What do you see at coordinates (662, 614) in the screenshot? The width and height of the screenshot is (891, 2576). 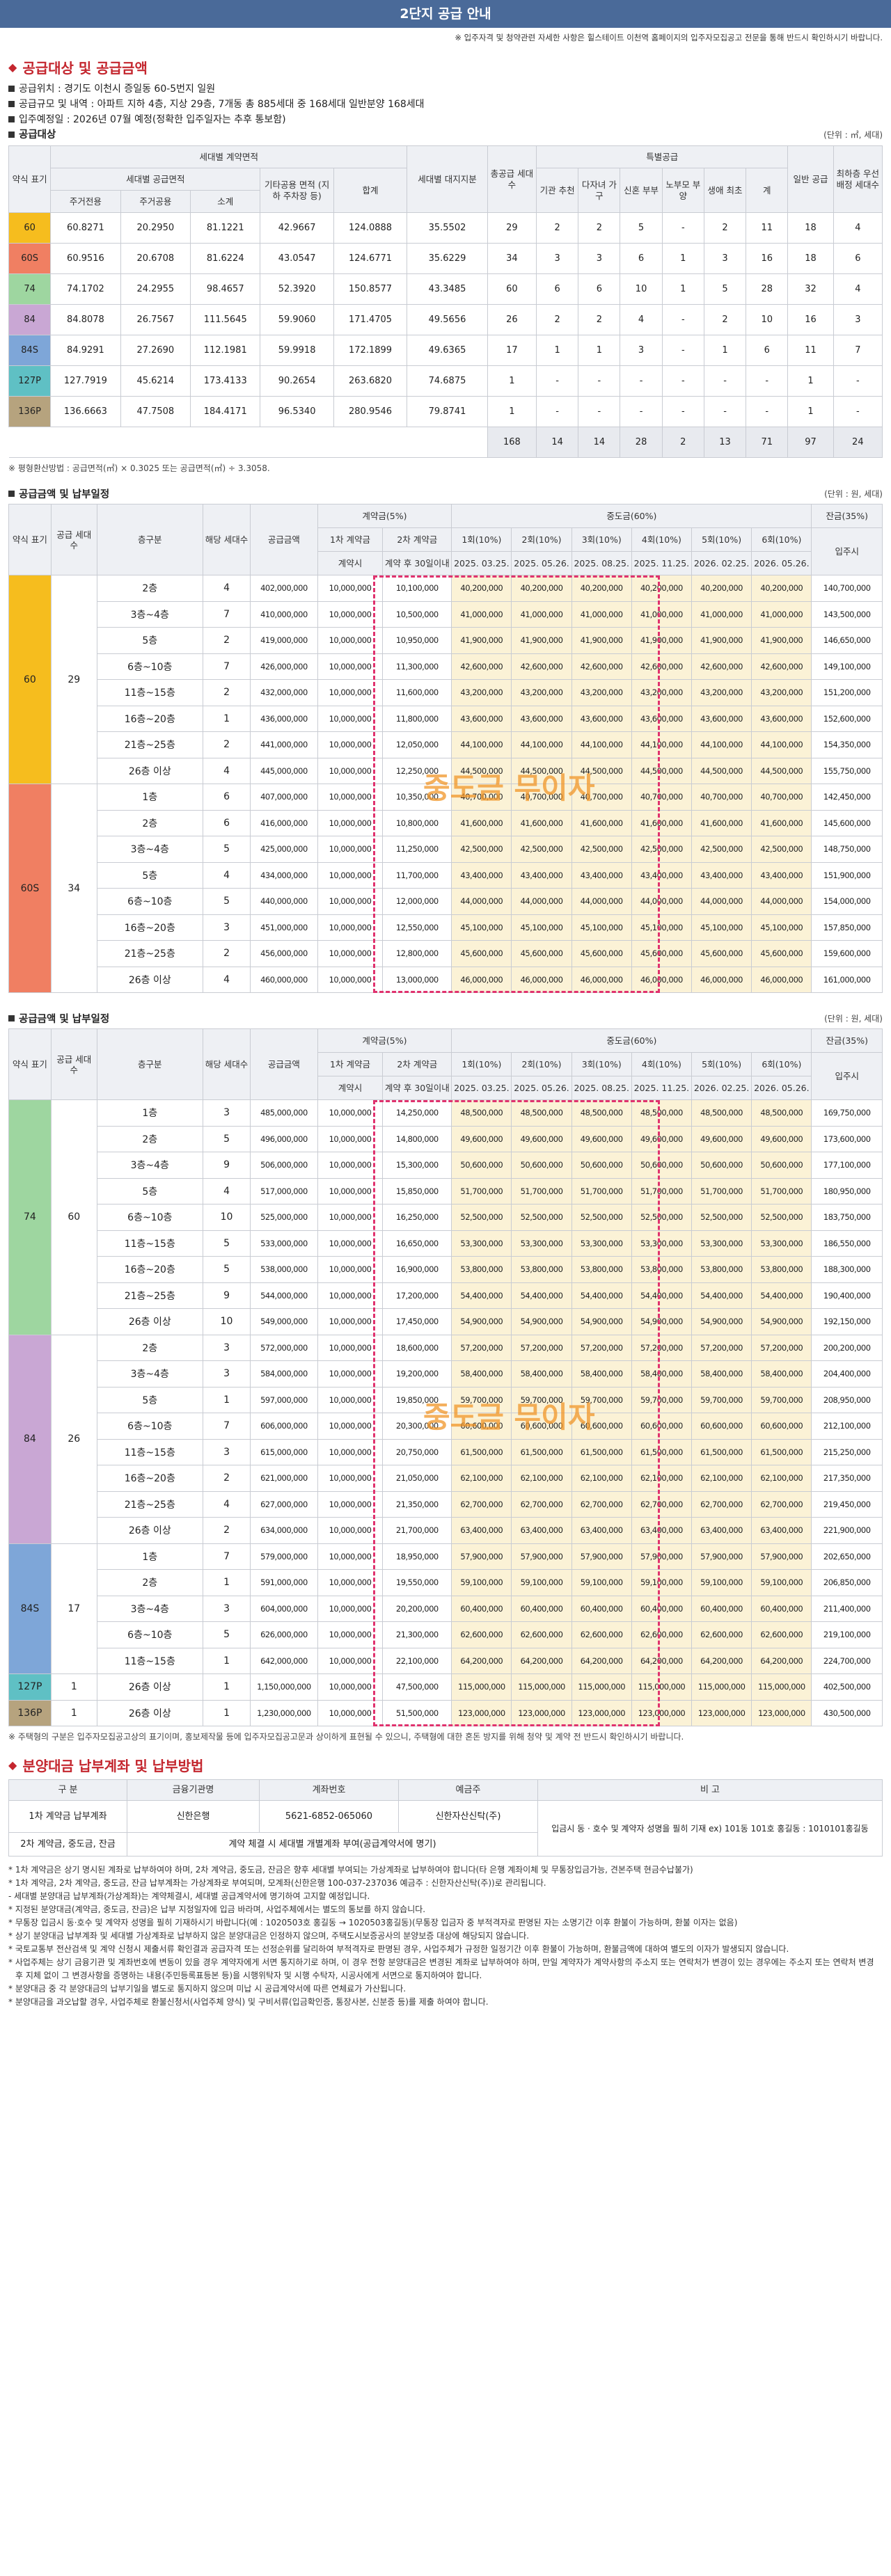 I see `price-cell: 41,000,000` at bounding box center [662, 614].